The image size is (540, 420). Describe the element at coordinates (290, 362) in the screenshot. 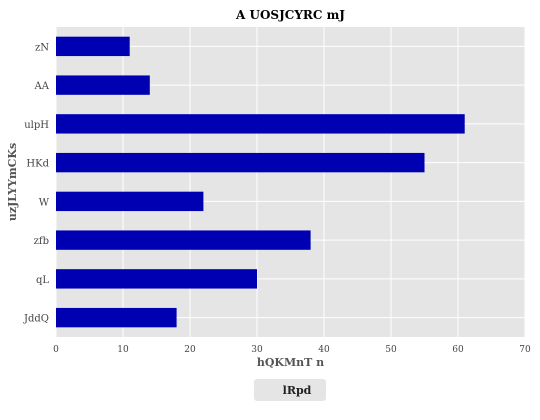

I see `x-axis-label: hQKMnT n` at that location.